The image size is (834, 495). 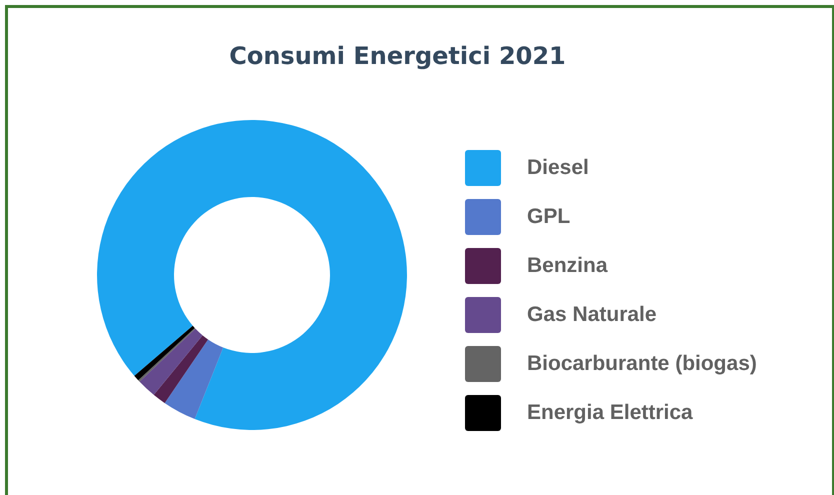 What do you see at coordinates (558, 168) in the screenshot?
I see `legend-label: Diesel` at bounding box center [558, 168].